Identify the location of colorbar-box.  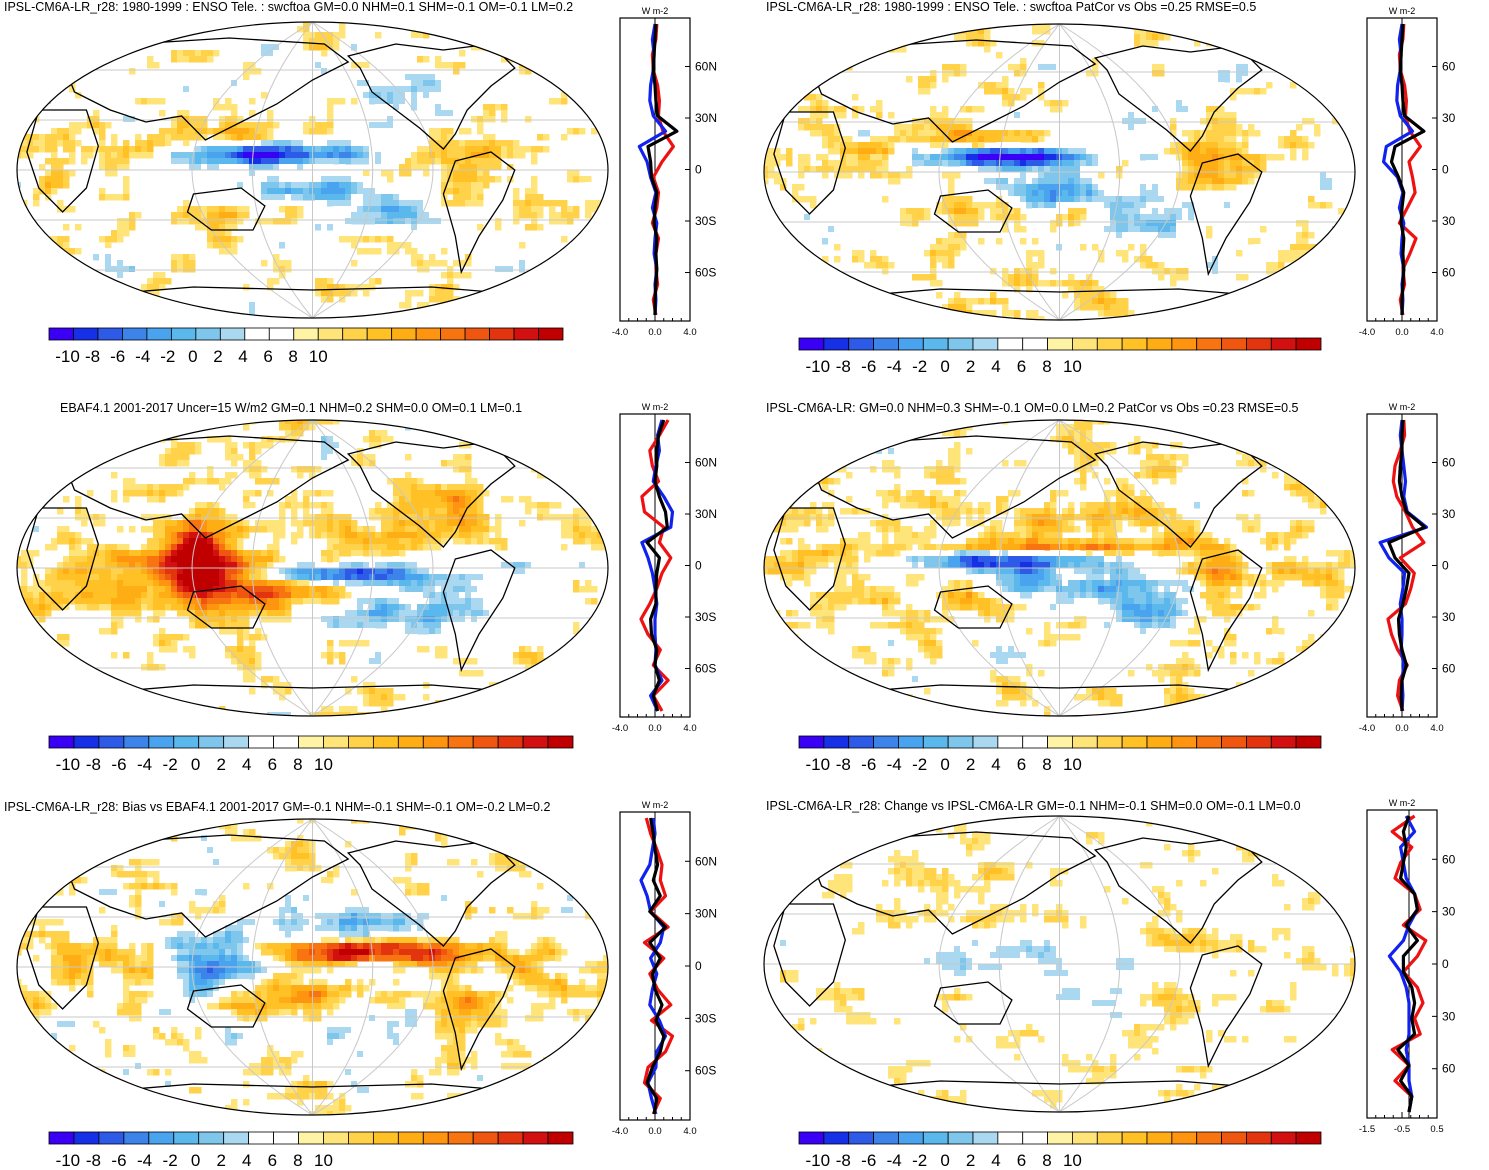
(61, 334).